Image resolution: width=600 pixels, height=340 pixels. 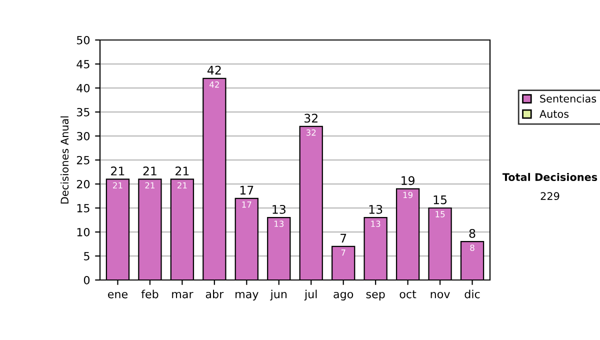 What do you see at coordinates (214, 70) in the screenshot?
I see `total-label: 42` at bounding box center [214, 70].